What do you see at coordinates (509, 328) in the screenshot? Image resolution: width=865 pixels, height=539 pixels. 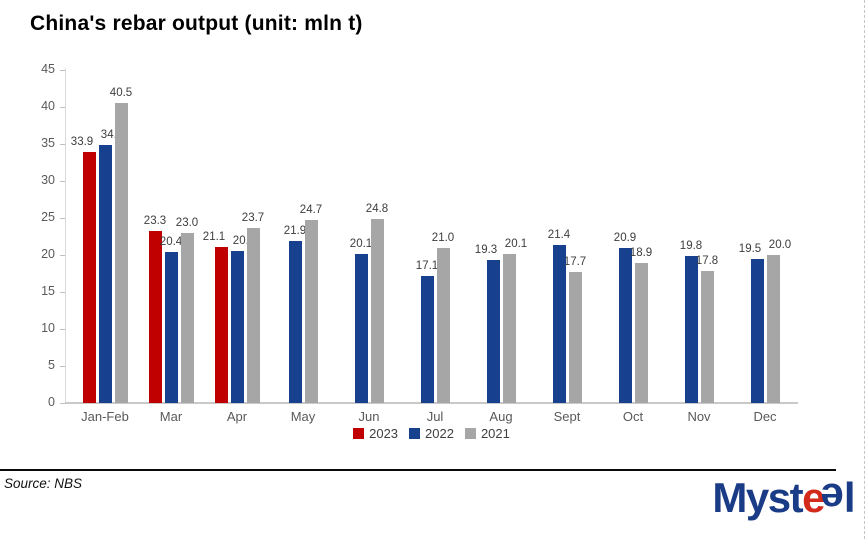 I see `bar-2021-Aug` at bounding box center [509, 328].